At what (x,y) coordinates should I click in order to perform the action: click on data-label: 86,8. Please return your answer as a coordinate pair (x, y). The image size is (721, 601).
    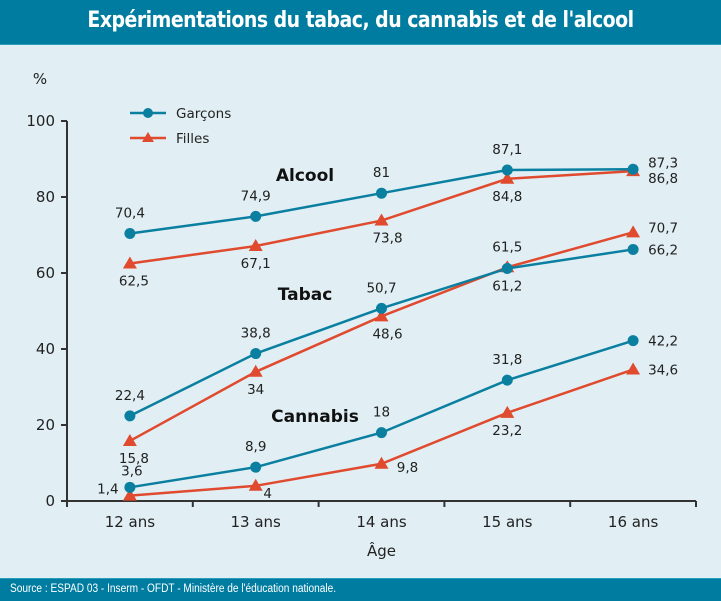
    Looking at the image, I should click on (663, 179).